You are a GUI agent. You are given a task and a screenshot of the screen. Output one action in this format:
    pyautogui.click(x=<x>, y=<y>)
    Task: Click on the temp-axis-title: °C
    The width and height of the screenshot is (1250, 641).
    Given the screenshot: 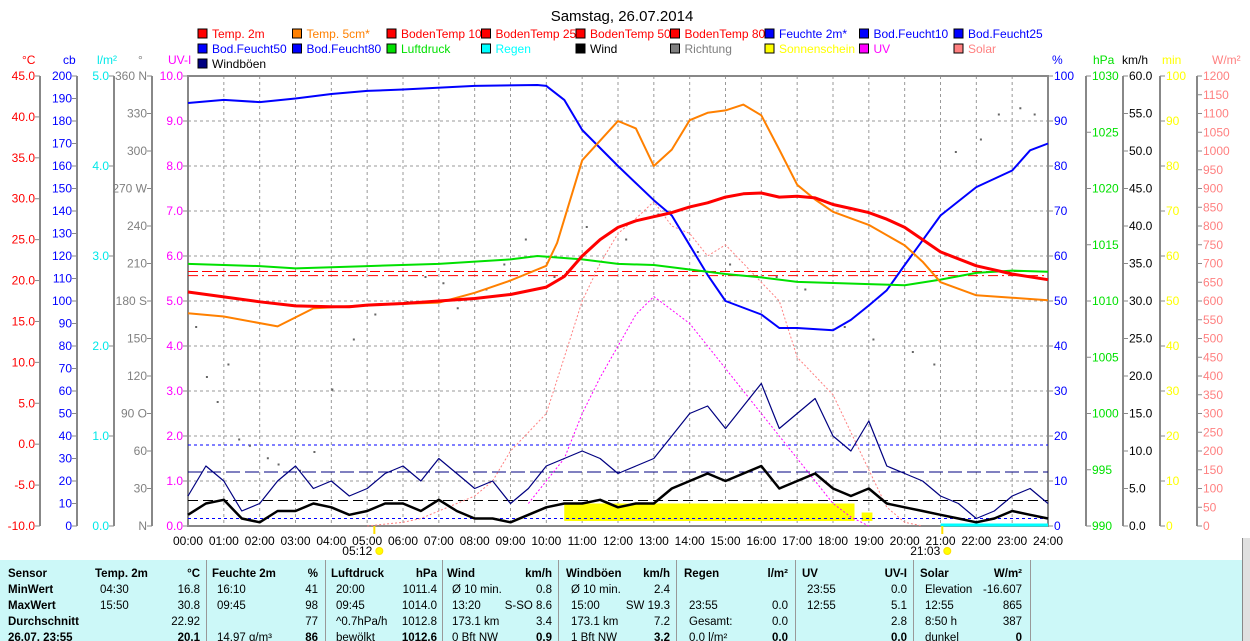 What is the action you would take?
    pyautogui.click(x=29, y=60)
    